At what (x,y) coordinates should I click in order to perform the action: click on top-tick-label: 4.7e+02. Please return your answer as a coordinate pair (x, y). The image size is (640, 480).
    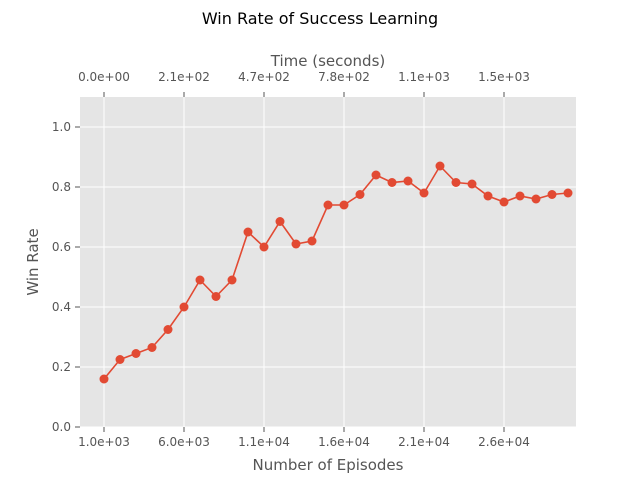
    Looking at the image, I should click on (264, 77).